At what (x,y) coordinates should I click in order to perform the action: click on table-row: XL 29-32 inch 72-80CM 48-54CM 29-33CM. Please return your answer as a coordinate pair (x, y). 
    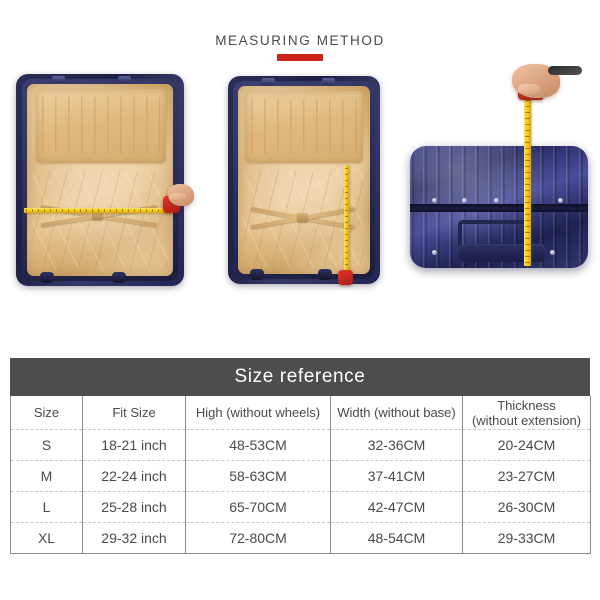
    Looking at the image, I should click on (300, 538).